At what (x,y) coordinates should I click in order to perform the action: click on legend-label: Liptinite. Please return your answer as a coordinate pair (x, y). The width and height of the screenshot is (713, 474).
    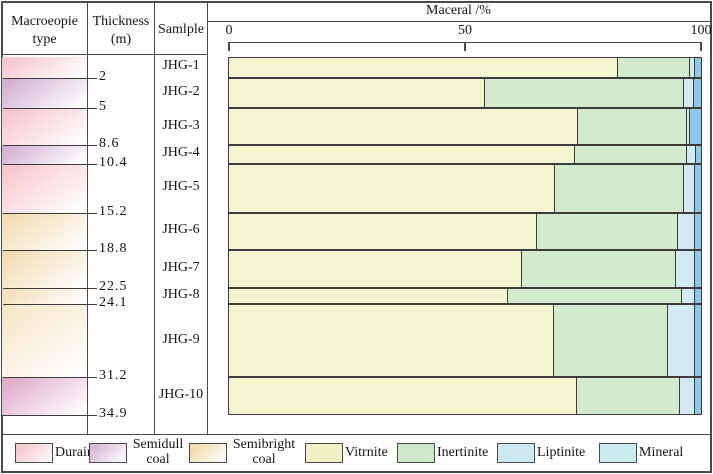
    Looking at the image, I should click on (561, 452).